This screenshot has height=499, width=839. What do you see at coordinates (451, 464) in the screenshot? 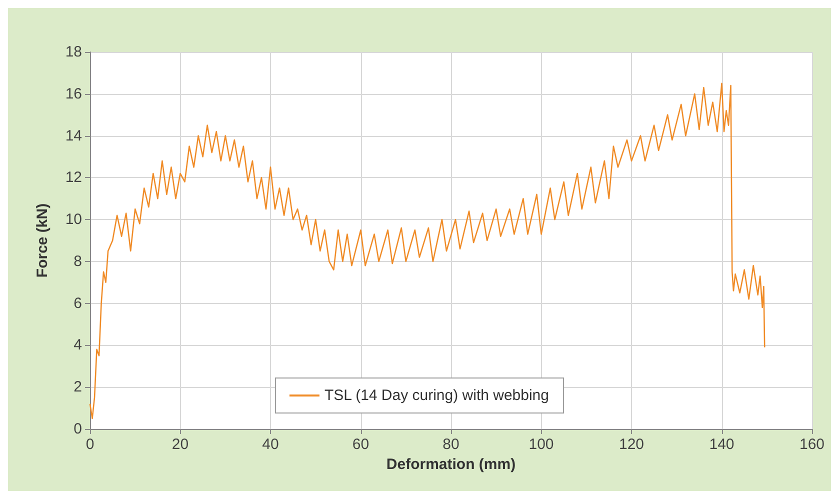
I see `x-axis-title: Deformation (mm)` at bounding box center [451, 464].